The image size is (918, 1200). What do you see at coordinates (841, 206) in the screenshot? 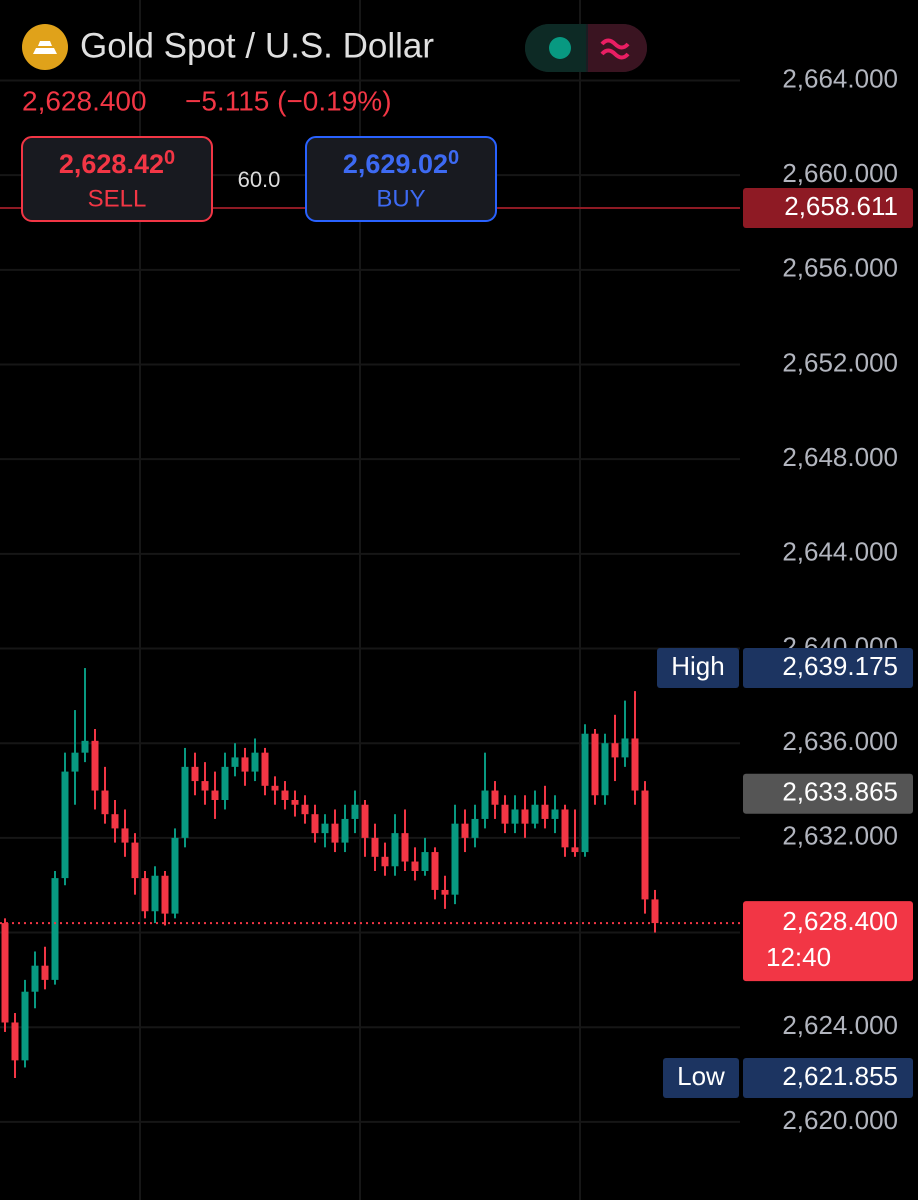
I see `alert-price-value: 2,658.611` at bounding box center [841, 206].